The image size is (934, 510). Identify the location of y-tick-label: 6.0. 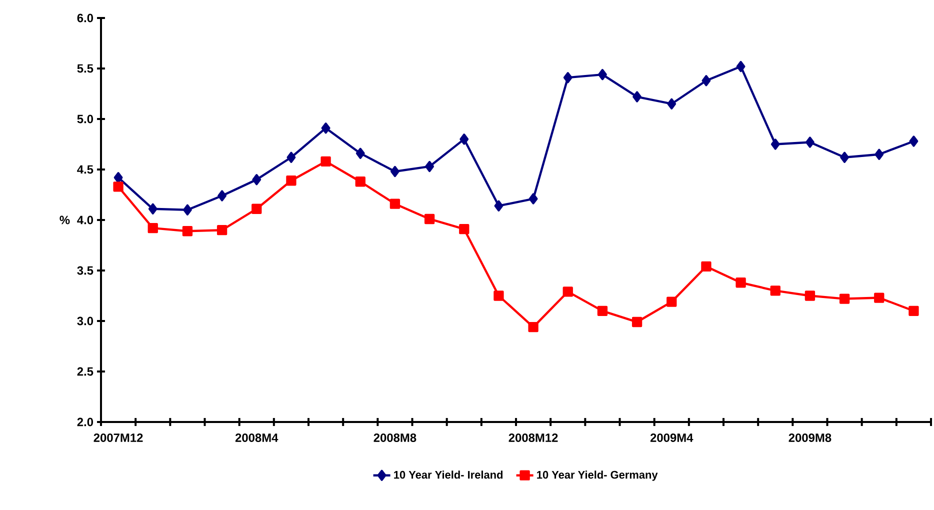
(85, 18).